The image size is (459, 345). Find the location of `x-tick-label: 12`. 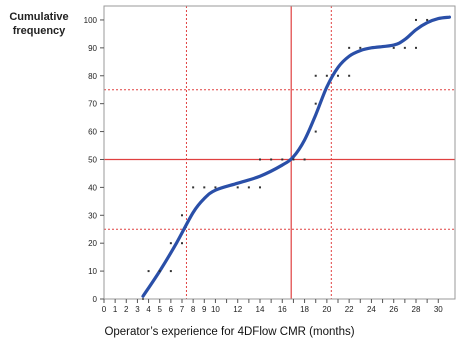

x-tick-label: 12 is located at coordinates (237, 309).